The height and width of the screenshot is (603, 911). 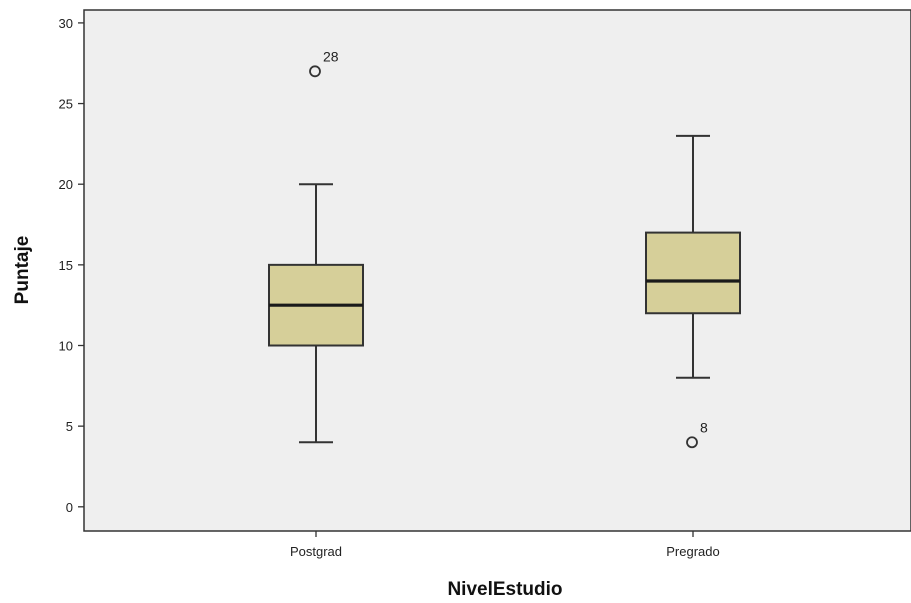 I want to click on y-tick-label: 30, so click(x=66, y=23).